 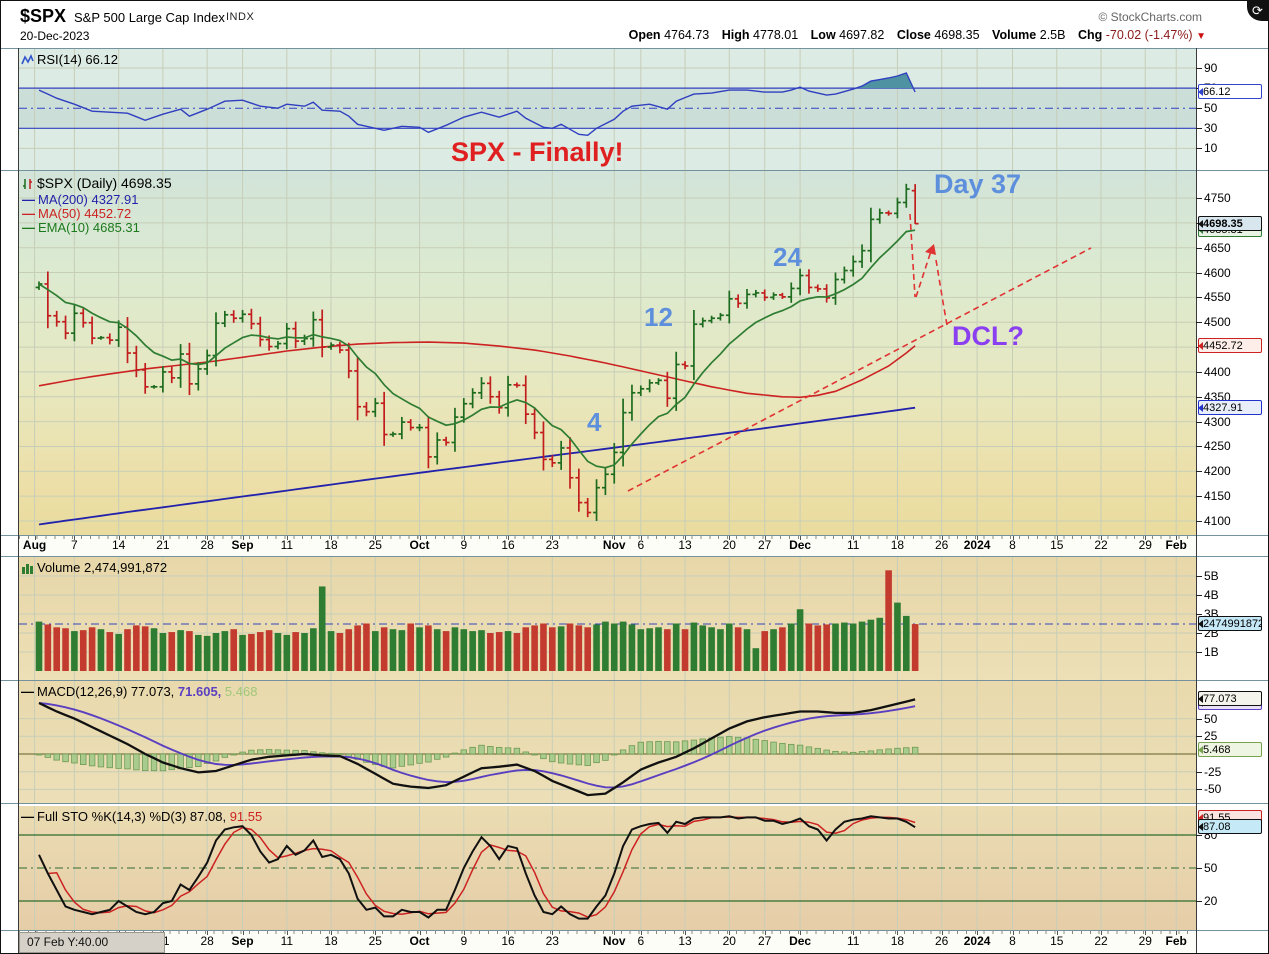 I want to click on macd-signal-value: 71.605,, so click(x=199, y=691).